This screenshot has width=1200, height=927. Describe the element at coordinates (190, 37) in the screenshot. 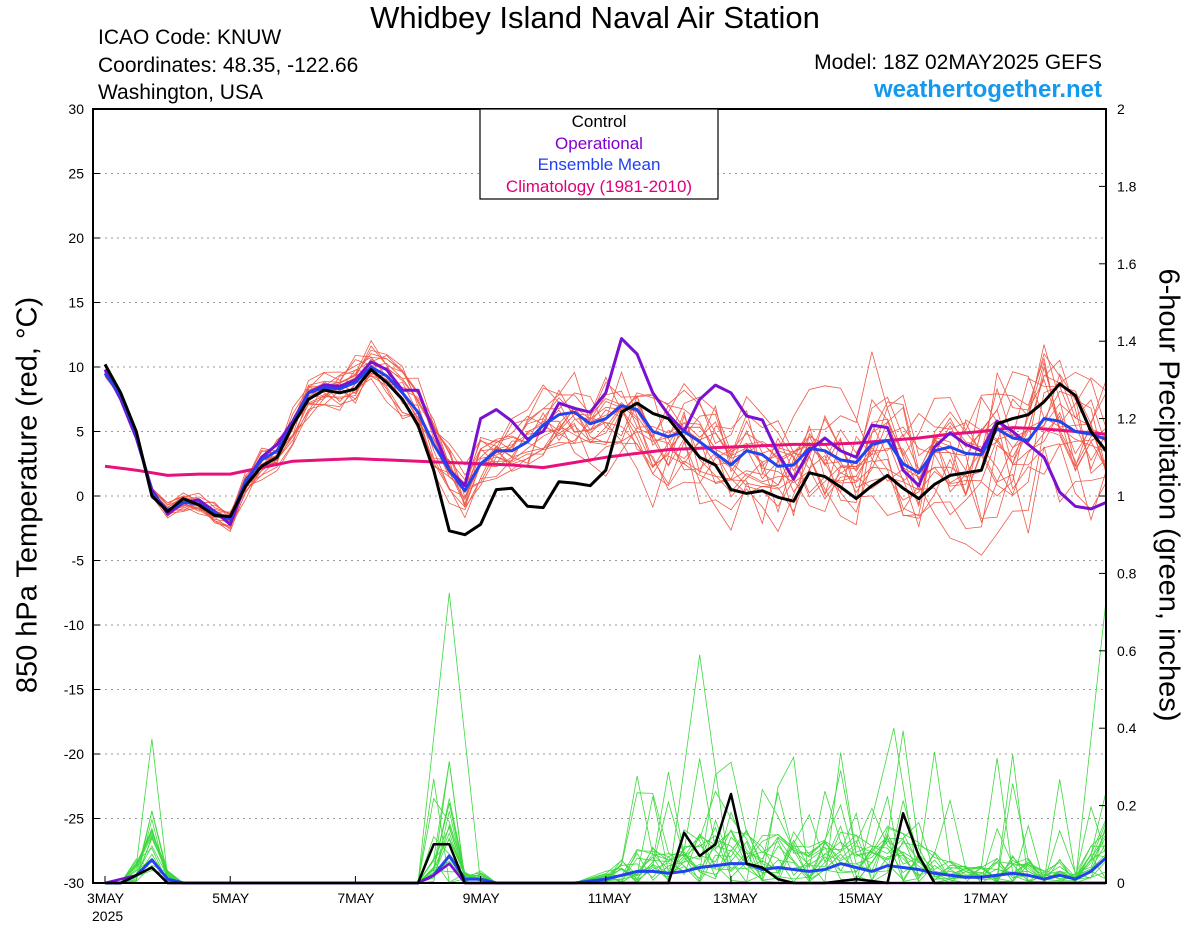

I see `icao-code: ICAO Code: KNUW` at that location.